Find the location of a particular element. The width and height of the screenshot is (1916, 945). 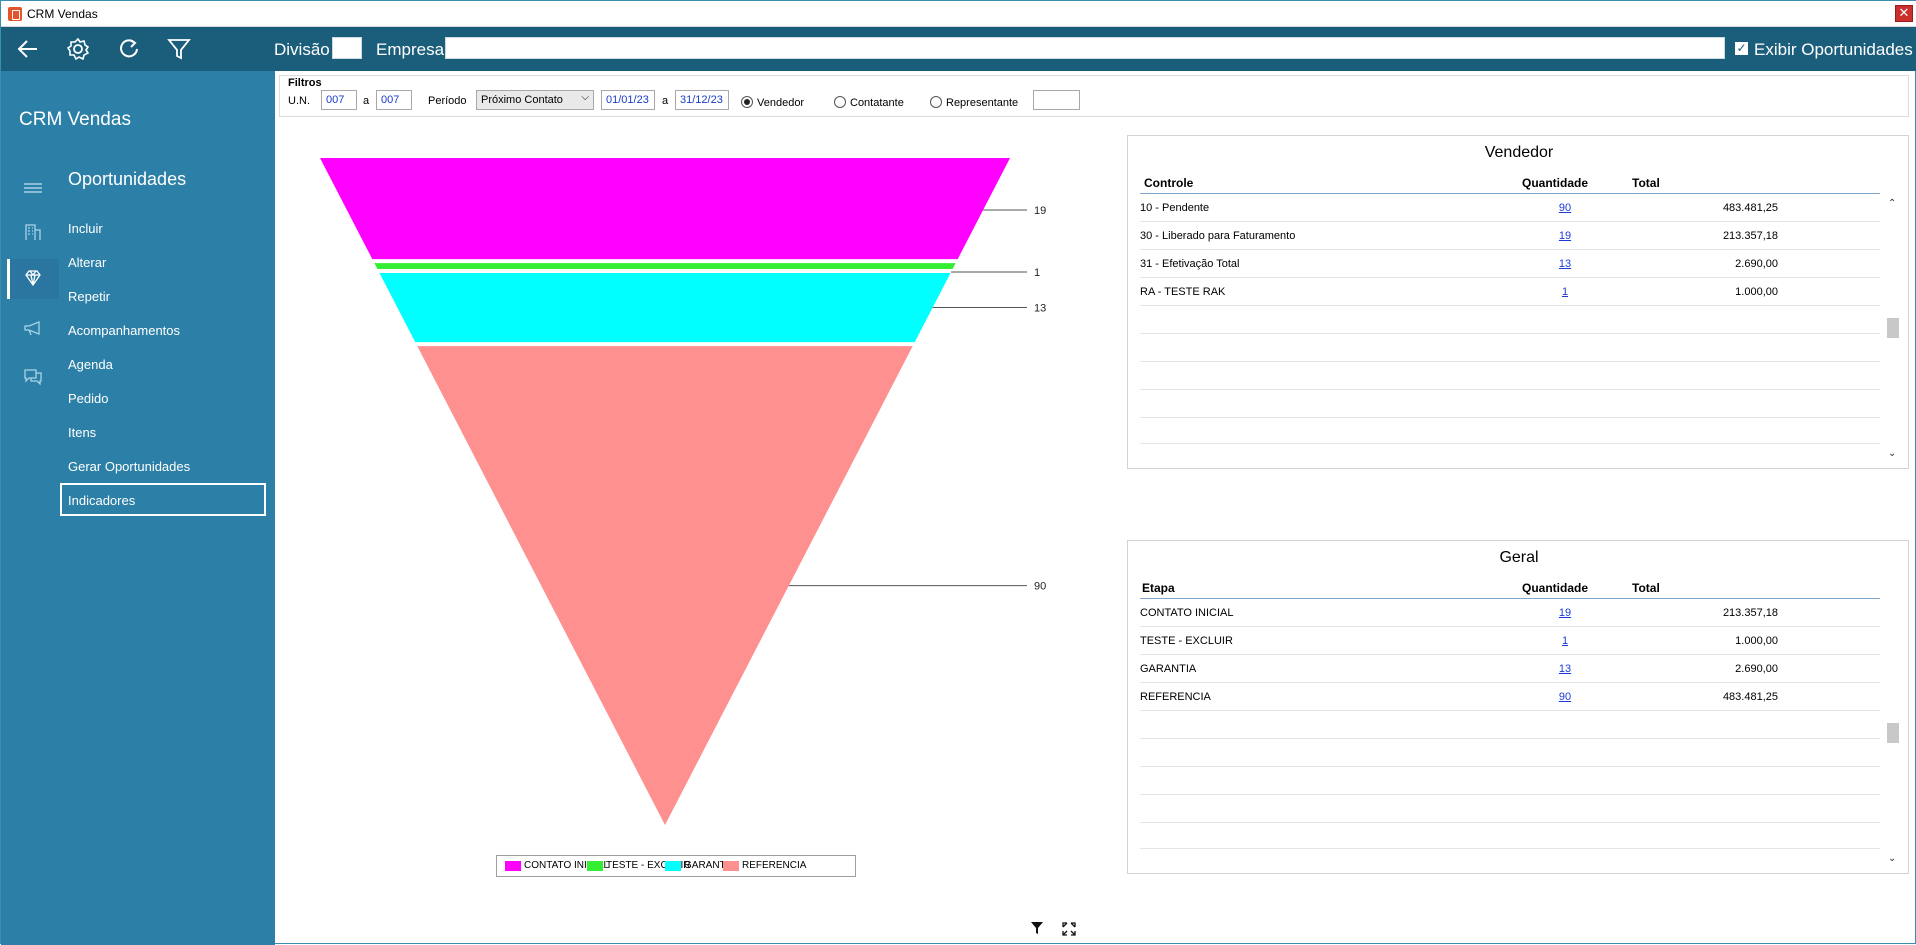

radio-representante-label: Representante is located at coordinates (982, 103).